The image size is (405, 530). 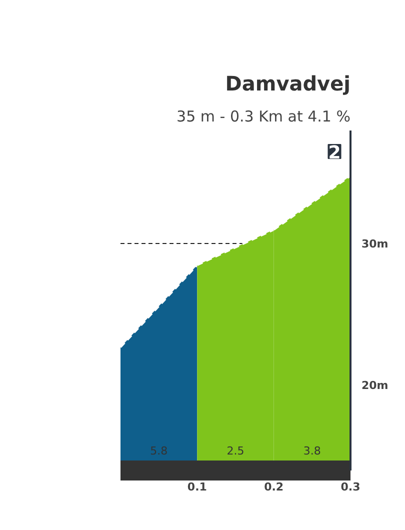 What do you see at coordinates (375, 385) in the screenshot?
I see `y-tick-label: 20m` at bounding box center [375, 385].